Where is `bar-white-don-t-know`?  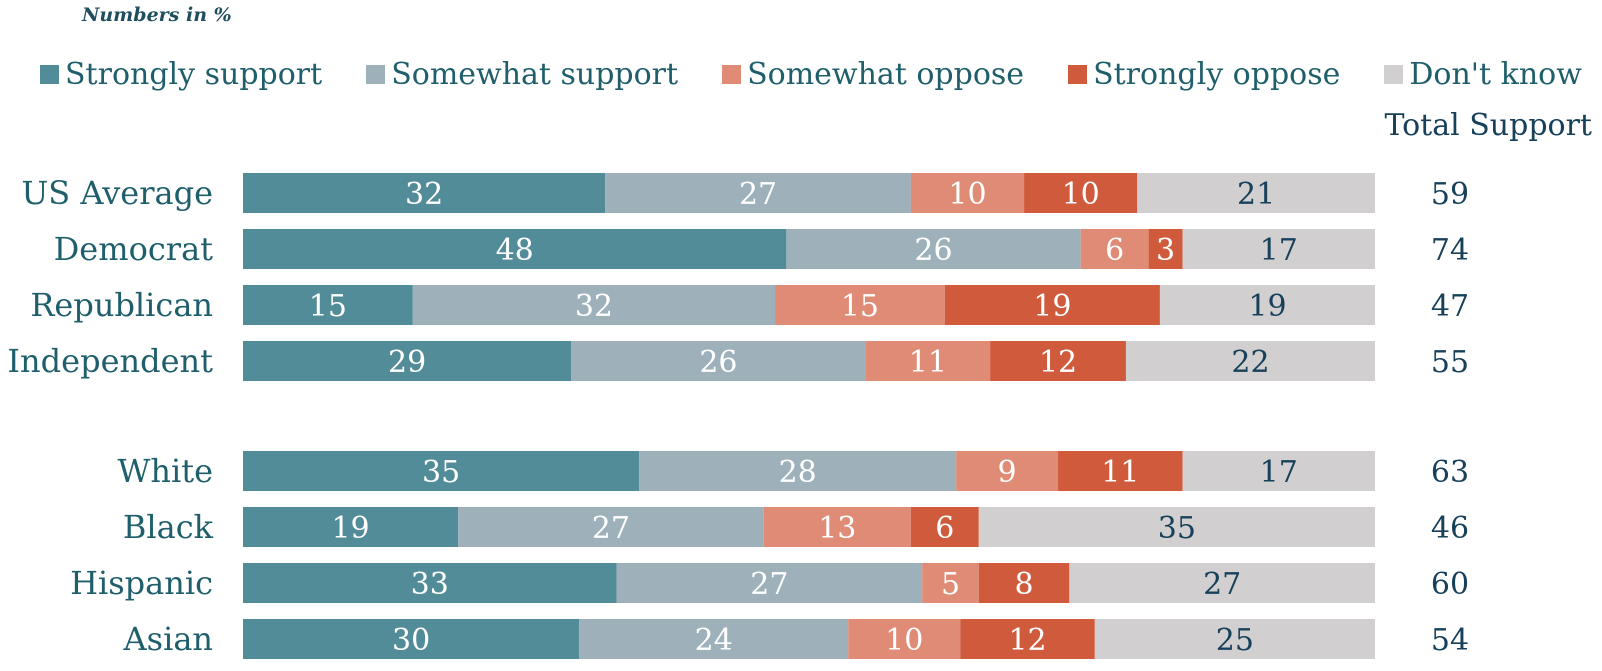 bar-white-don-t-know is located at coordinates (1278, 471).